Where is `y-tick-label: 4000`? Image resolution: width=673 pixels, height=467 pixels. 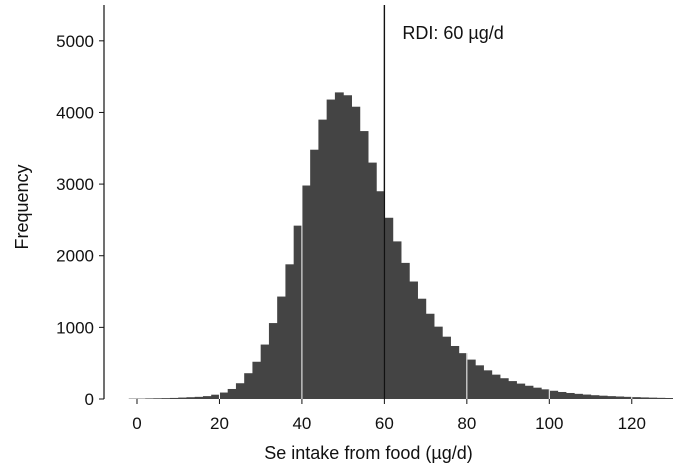 y-tick-label: 4000 is located at coordinates (75, 112).